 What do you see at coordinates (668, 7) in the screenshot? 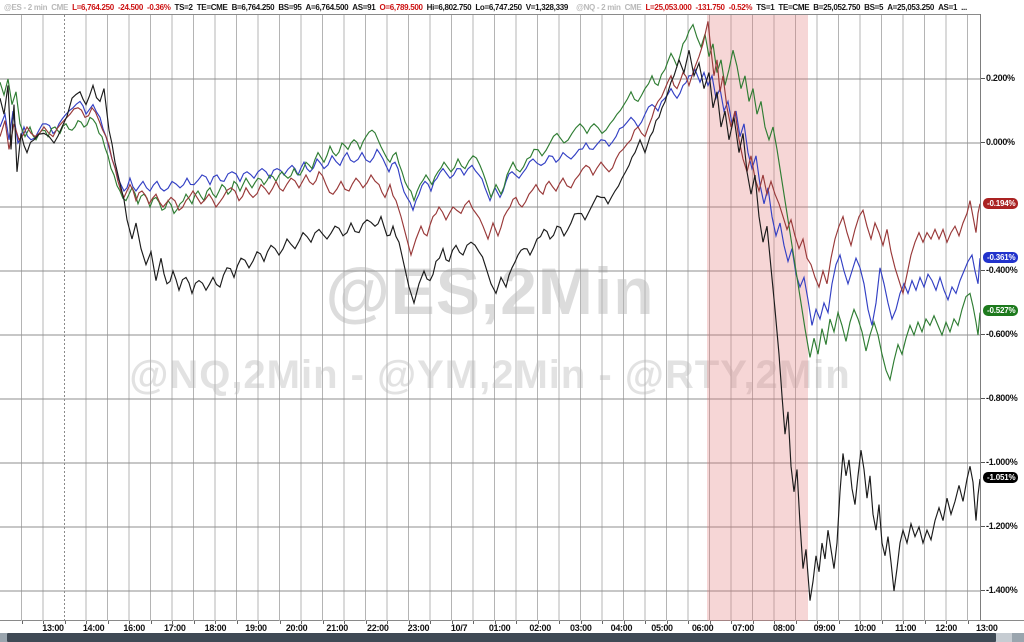
I see `quote-field: L=25,053.000` at bounding box center [668, 7].